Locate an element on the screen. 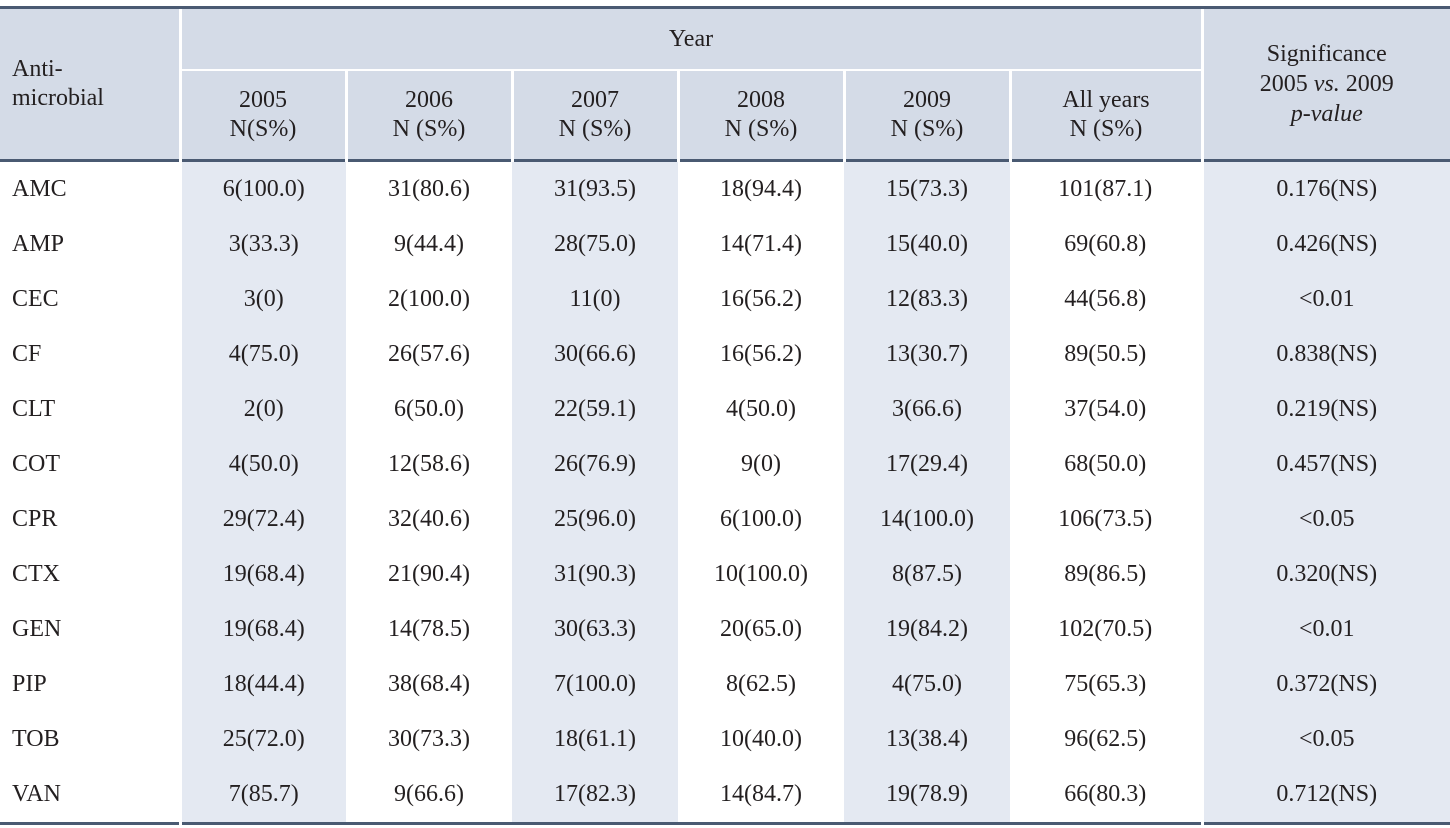 The width and height of the screenshot is (1450, 828). cell-2005: 6(100.0) is located at coordinates (262, 188).